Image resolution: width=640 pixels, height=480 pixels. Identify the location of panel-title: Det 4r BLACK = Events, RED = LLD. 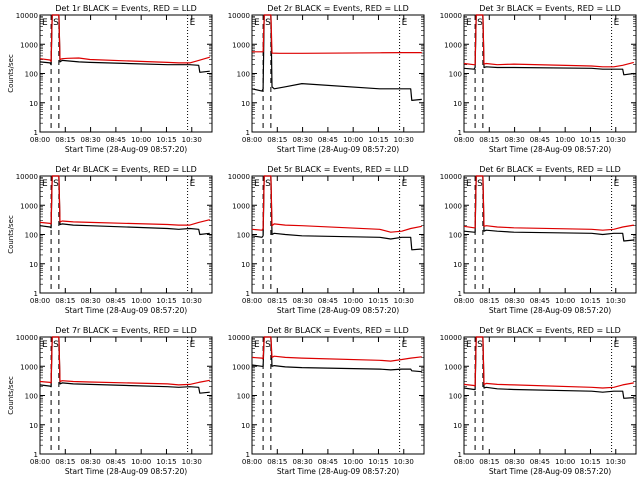
(126, 169).